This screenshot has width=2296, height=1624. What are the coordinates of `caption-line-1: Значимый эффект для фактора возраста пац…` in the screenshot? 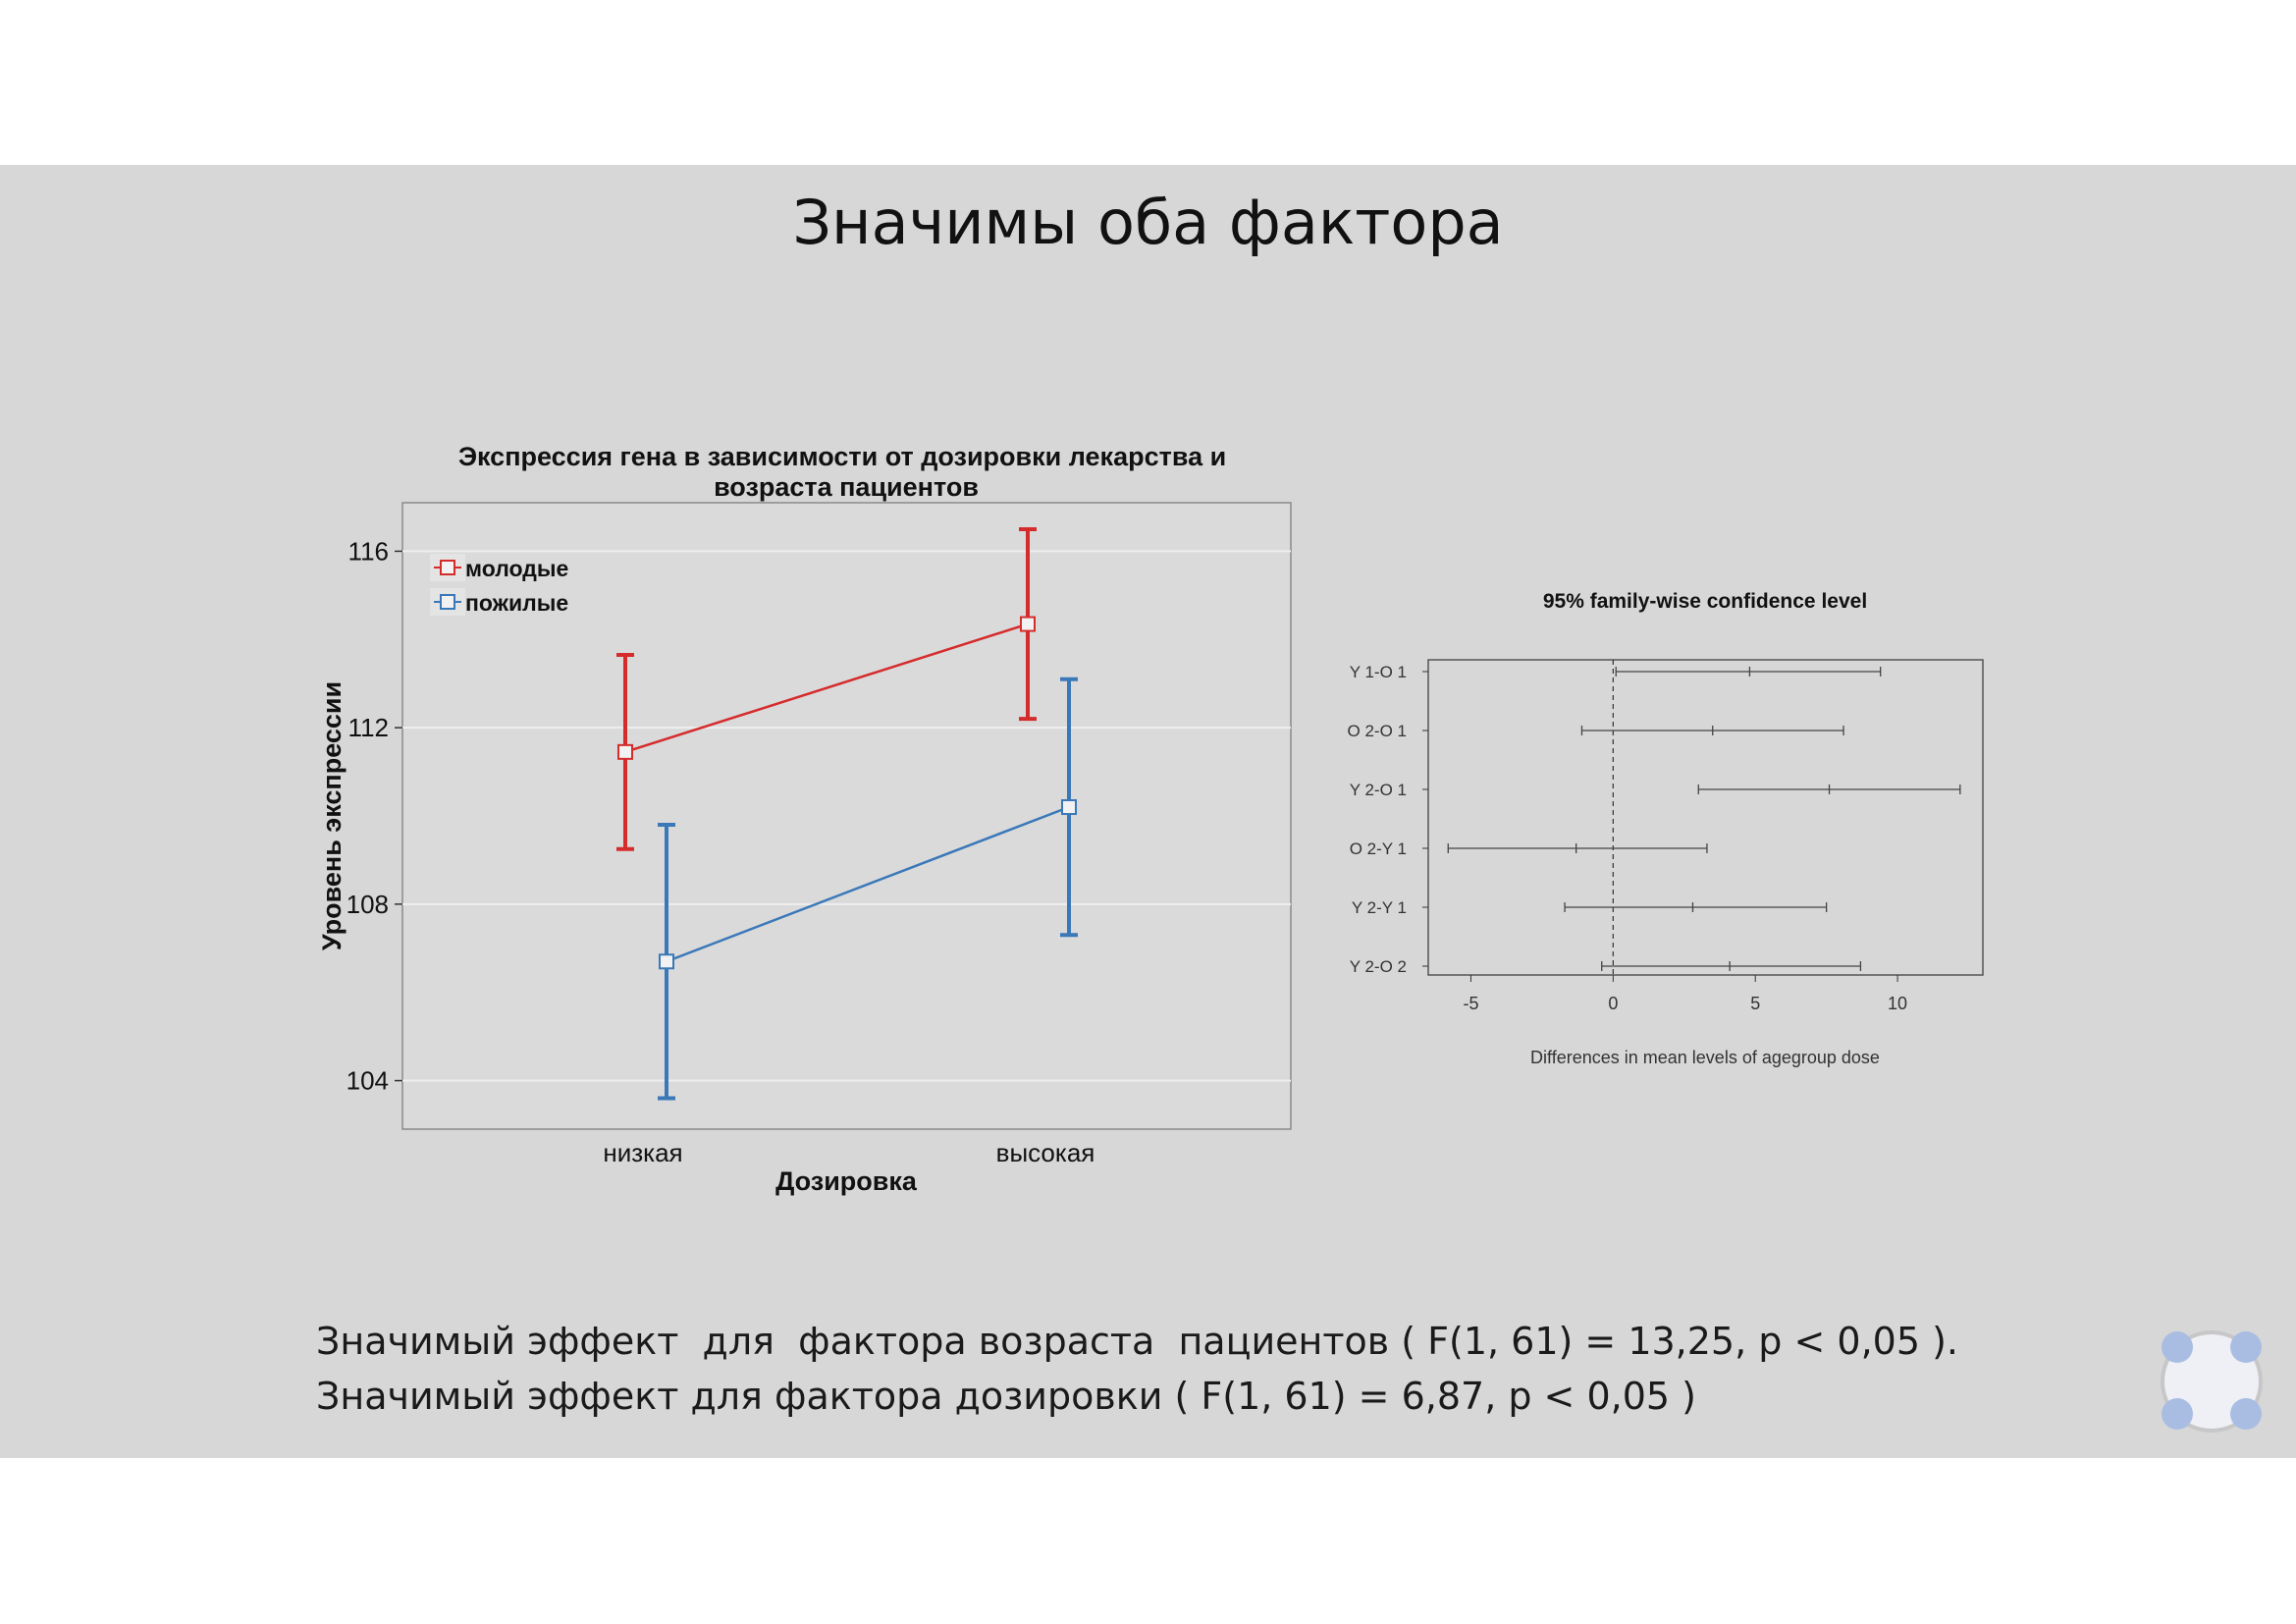 It's located at (1137, 1341).